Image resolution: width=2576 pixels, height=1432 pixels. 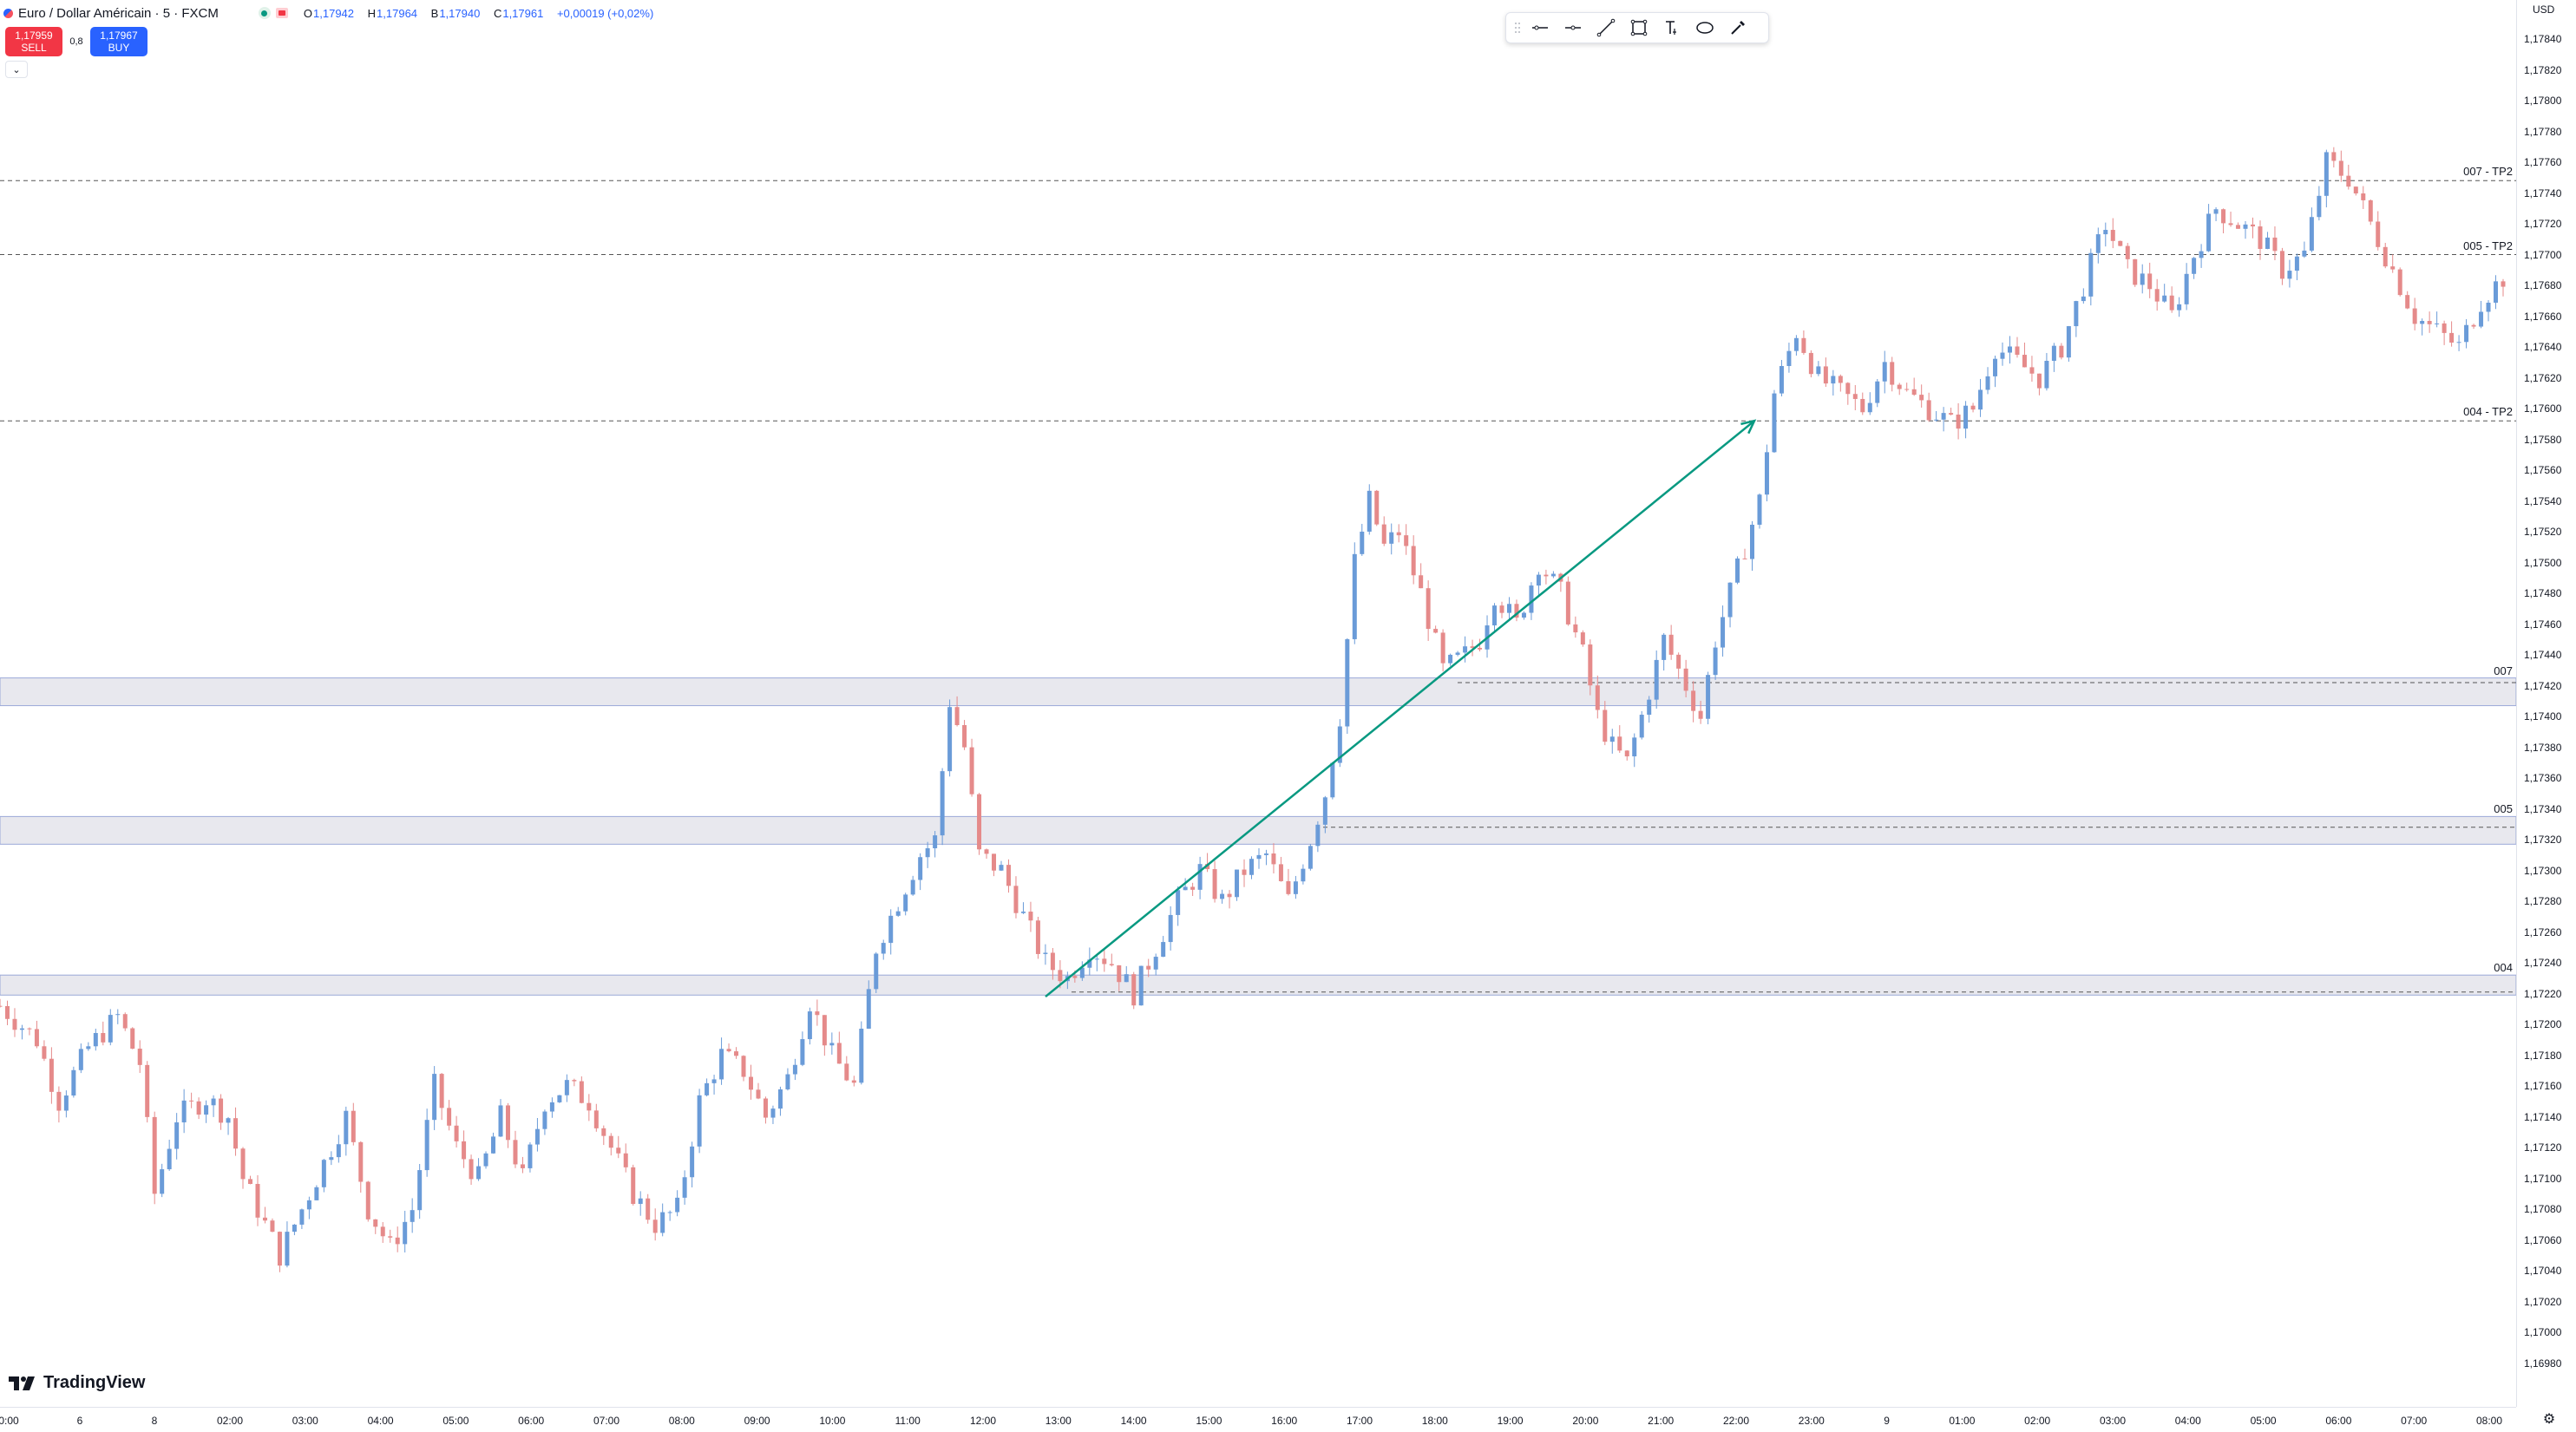 I want to click on time-tick: 16:00, so click(x=1284, y=1421).